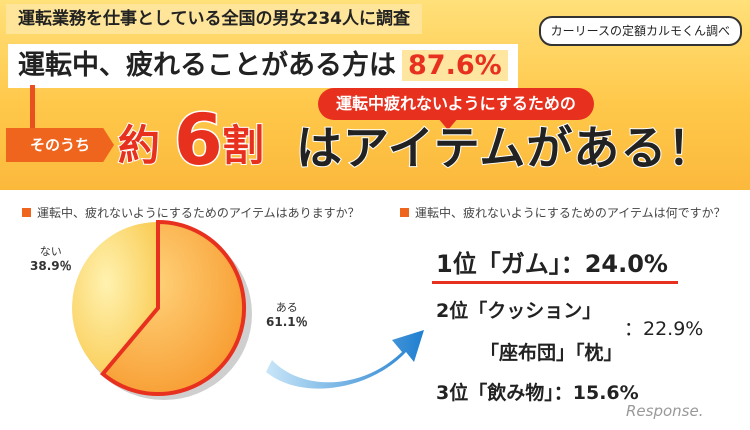  Describe the element at coordinates (614, 264) in the screenshot. I see `rank-1-value: ：24.0%` at that location.